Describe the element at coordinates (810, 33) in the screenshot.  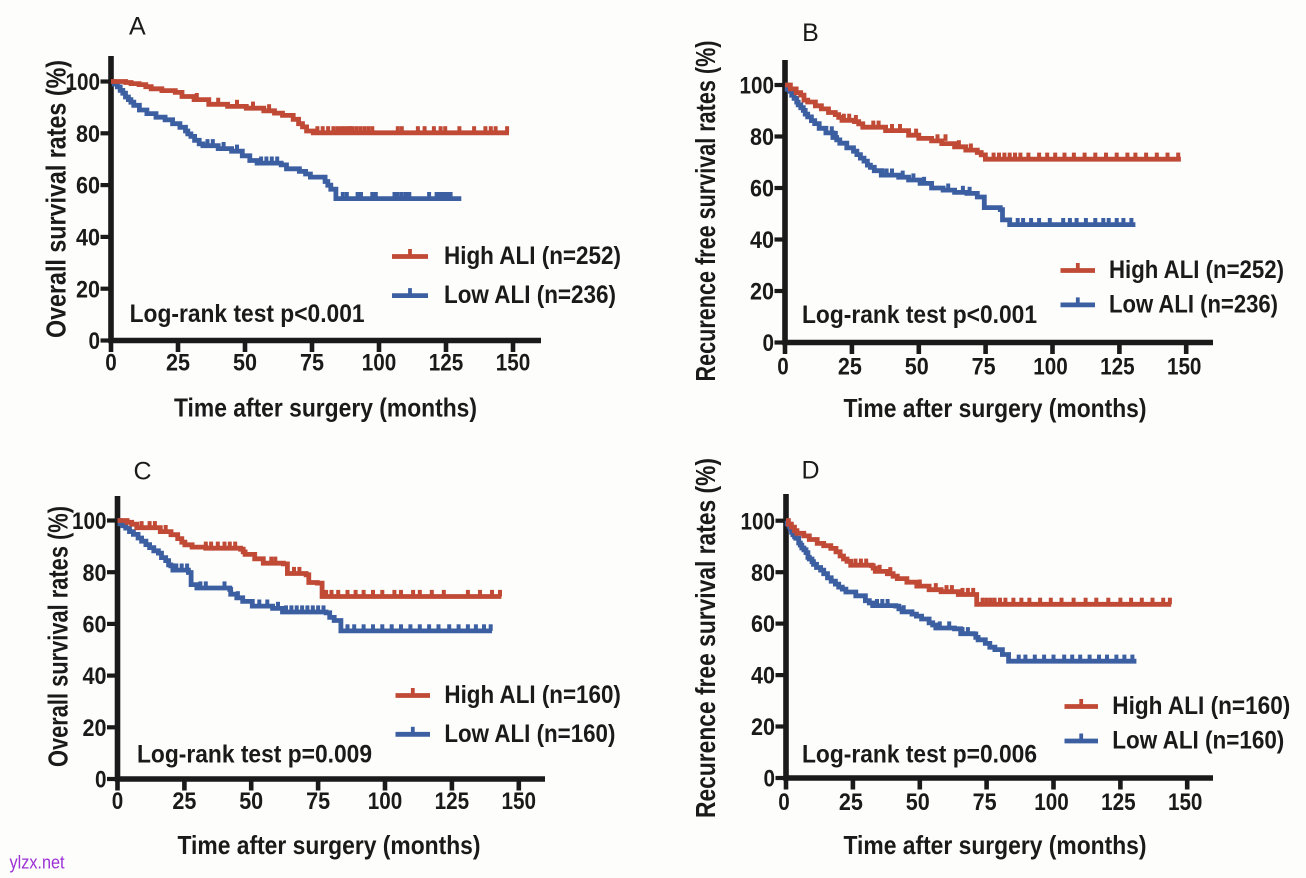
I see `svg-text: B` at that location.